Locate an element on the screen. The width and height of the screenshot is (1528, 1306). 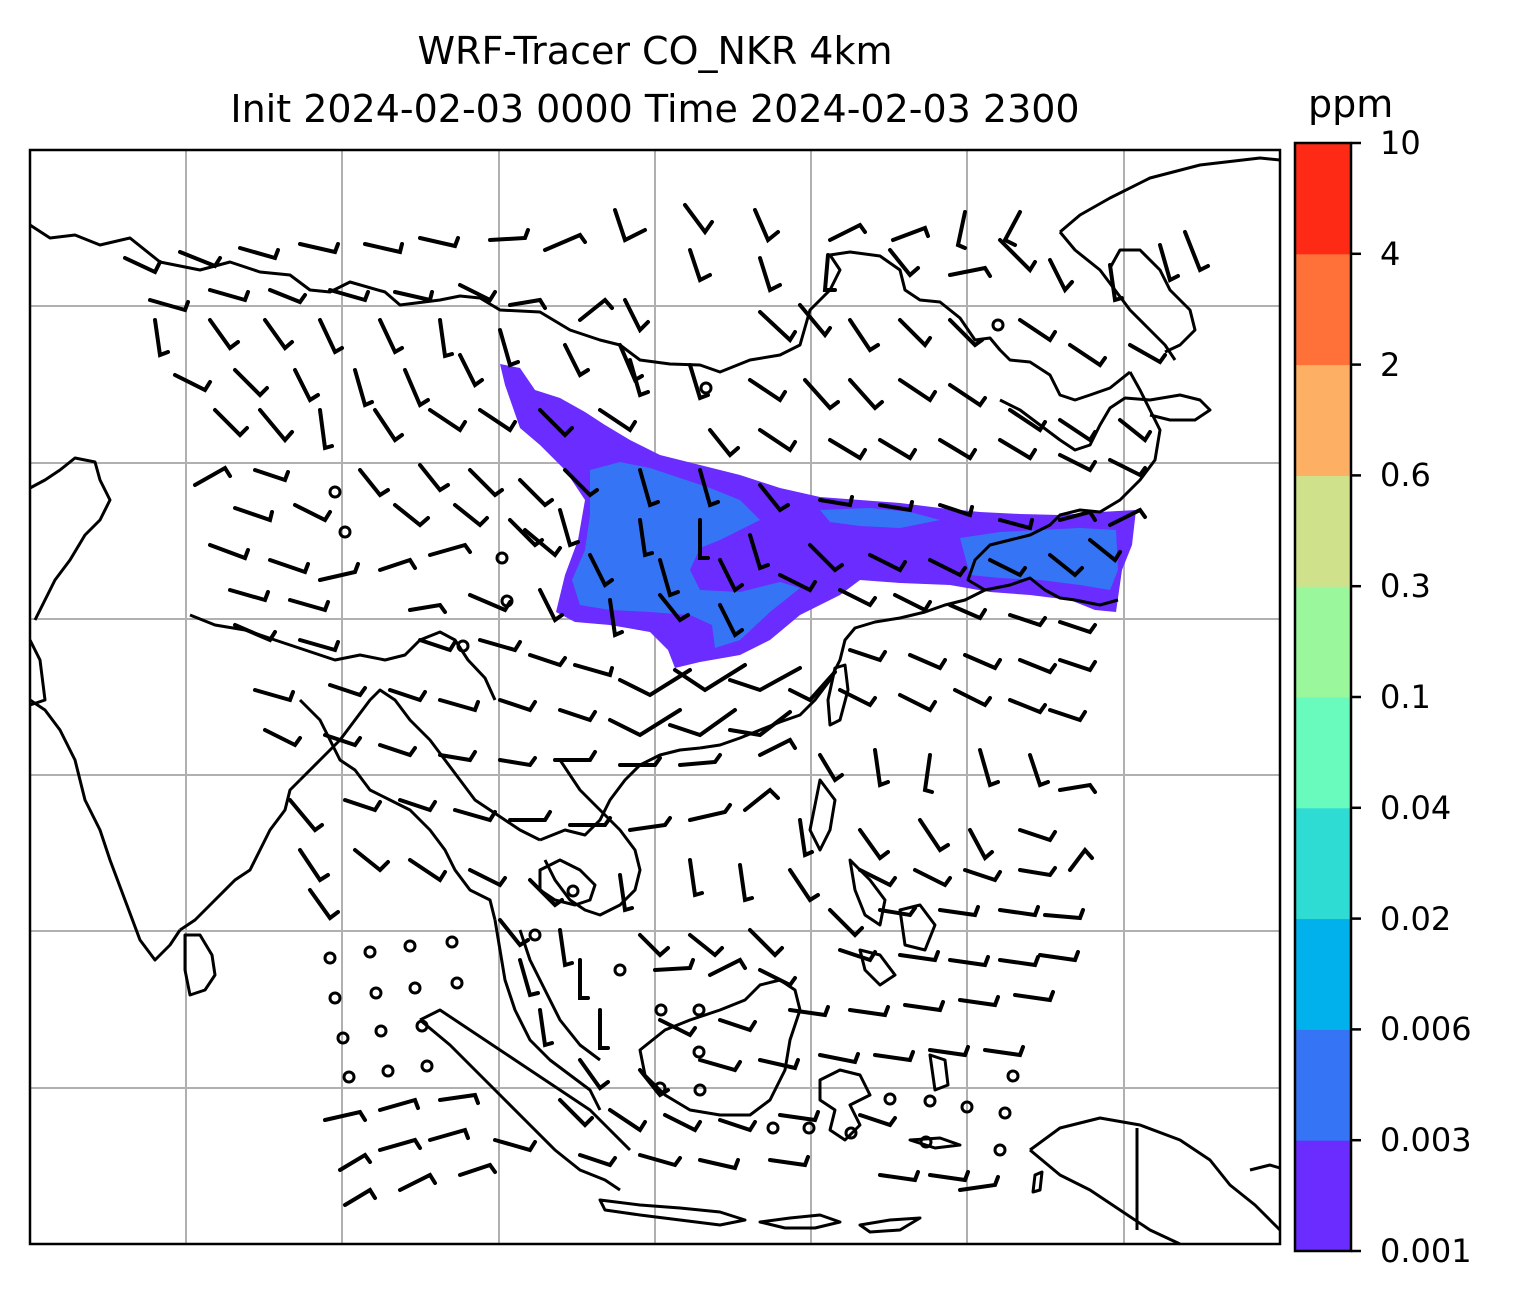
colorbar-tick-label: 0.001 is located at coordinates (1426, 1251).